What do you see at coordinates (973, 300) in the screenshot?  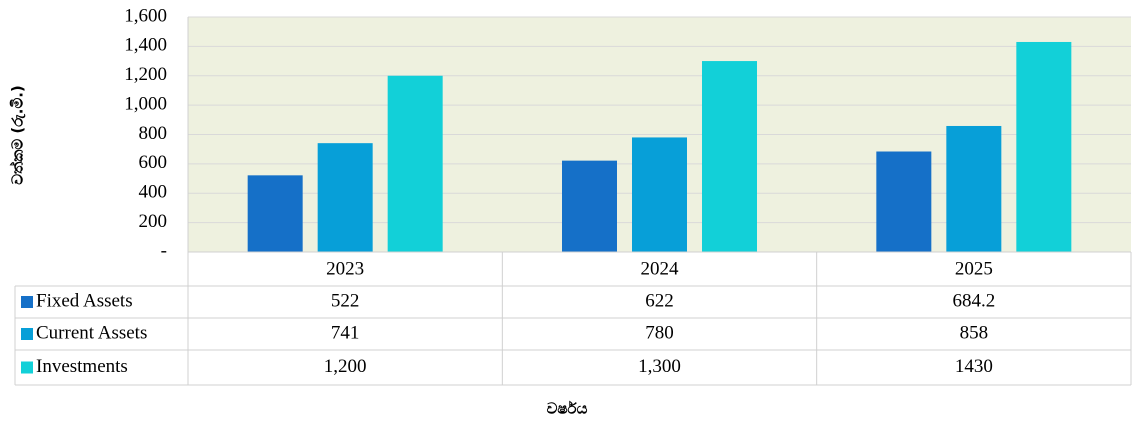 I see `table-value: 684.2` at bounding box center [973, 300].